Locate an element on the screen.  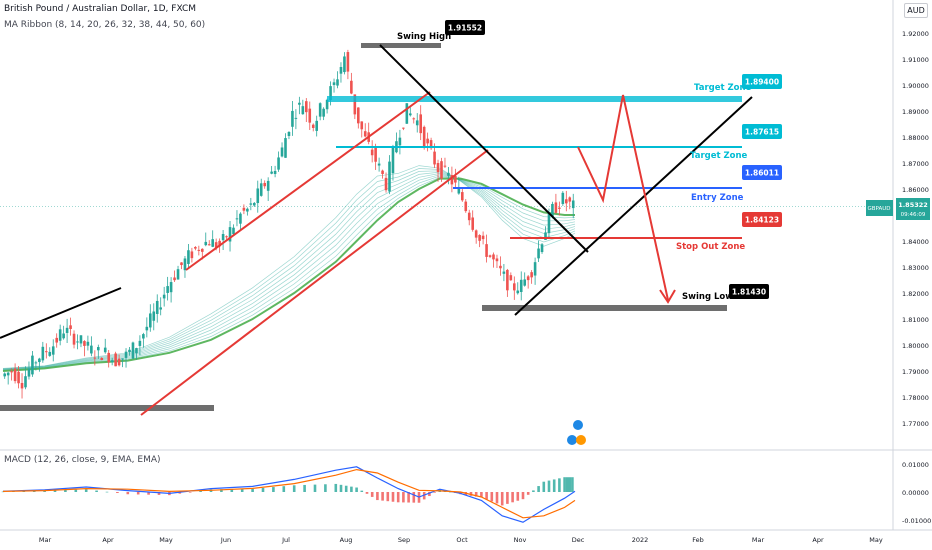
currency-button: AUD is located at coordinates (916, 10).